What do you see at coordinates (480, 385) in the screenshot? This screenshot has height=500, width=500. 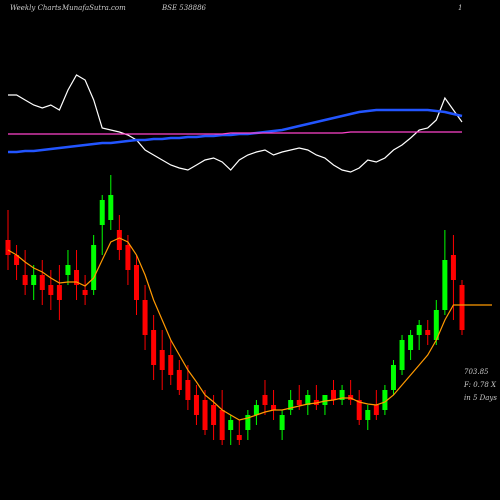 I see `annotation: F: 0.78 X` at bounding box center [480, 385].